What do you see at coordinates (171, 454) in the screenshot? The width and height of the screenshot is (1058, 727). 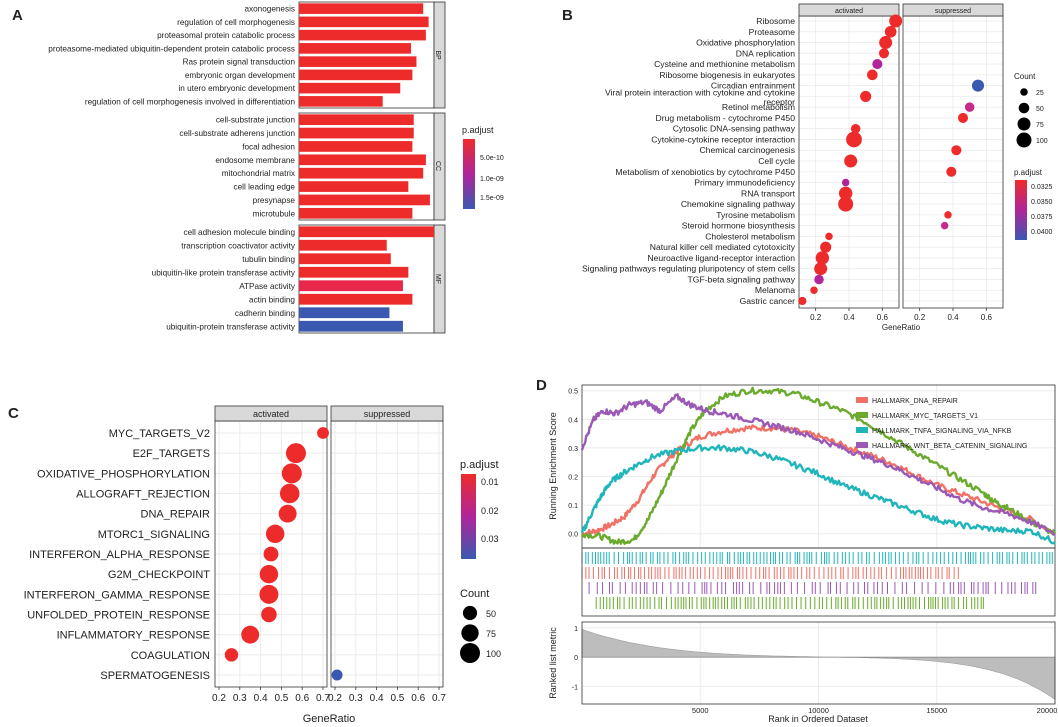 I see `y-tick-label: E2F_TARGETS` at bounding box center [171, 454].